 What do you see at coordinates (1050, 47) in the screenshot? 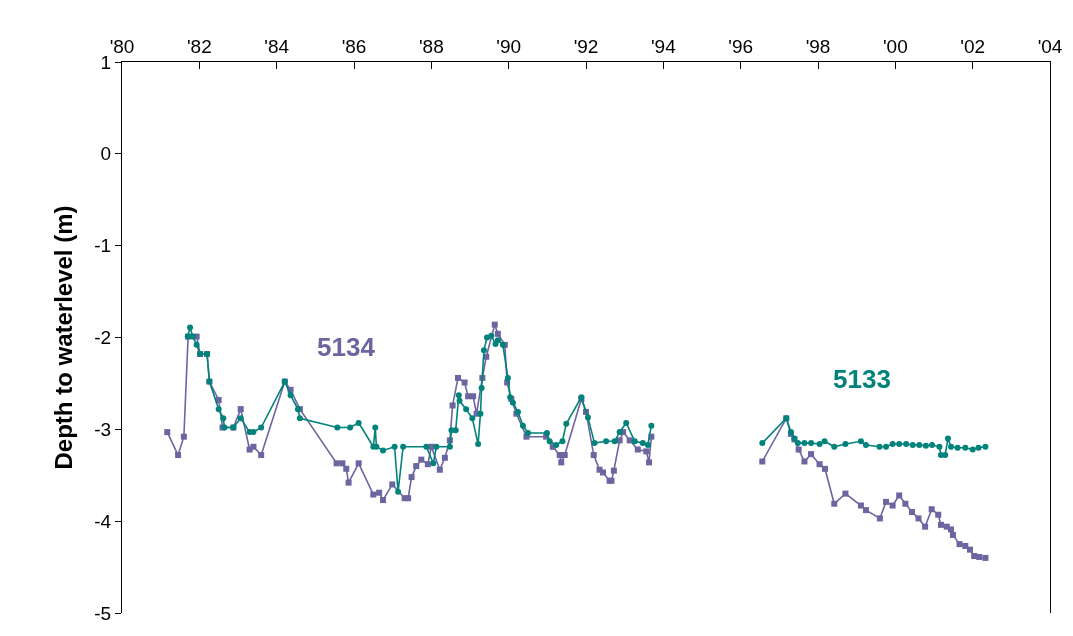
I see `x-tick-label: '04` at bounding box center [1050, 47].